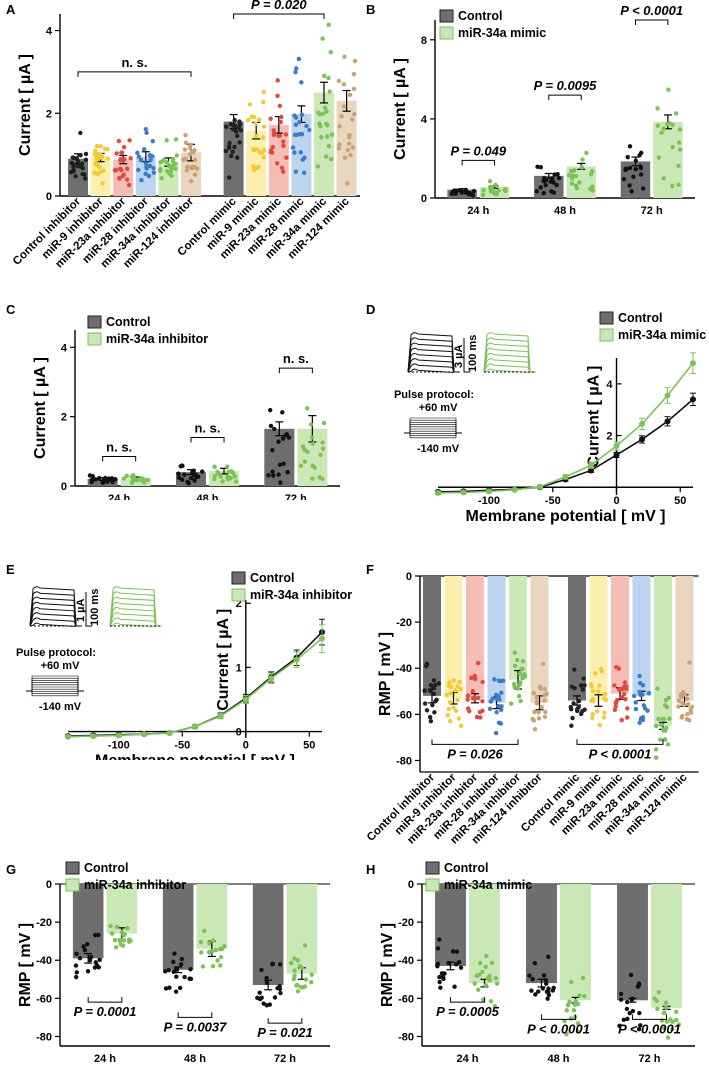  Describe the element at coordinates (309, 746) in the screenshot. I see `x-tick-label: 50` at that location.